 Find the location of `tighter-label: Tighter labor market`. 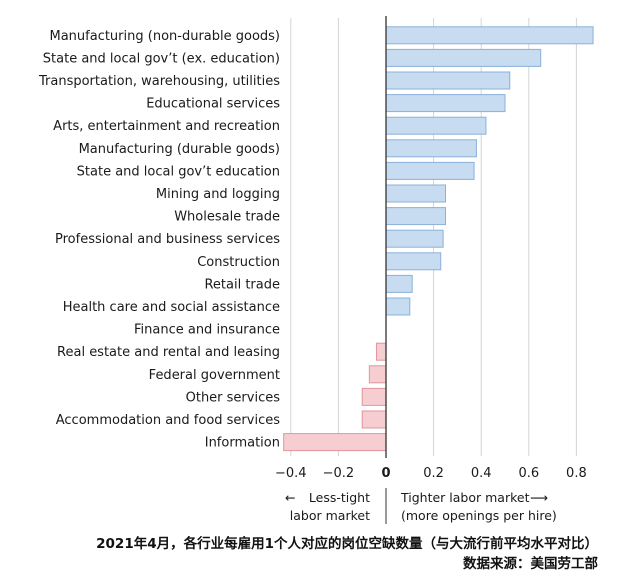

tighter-label: Tighter labor market is located at coordinates (465, 497).